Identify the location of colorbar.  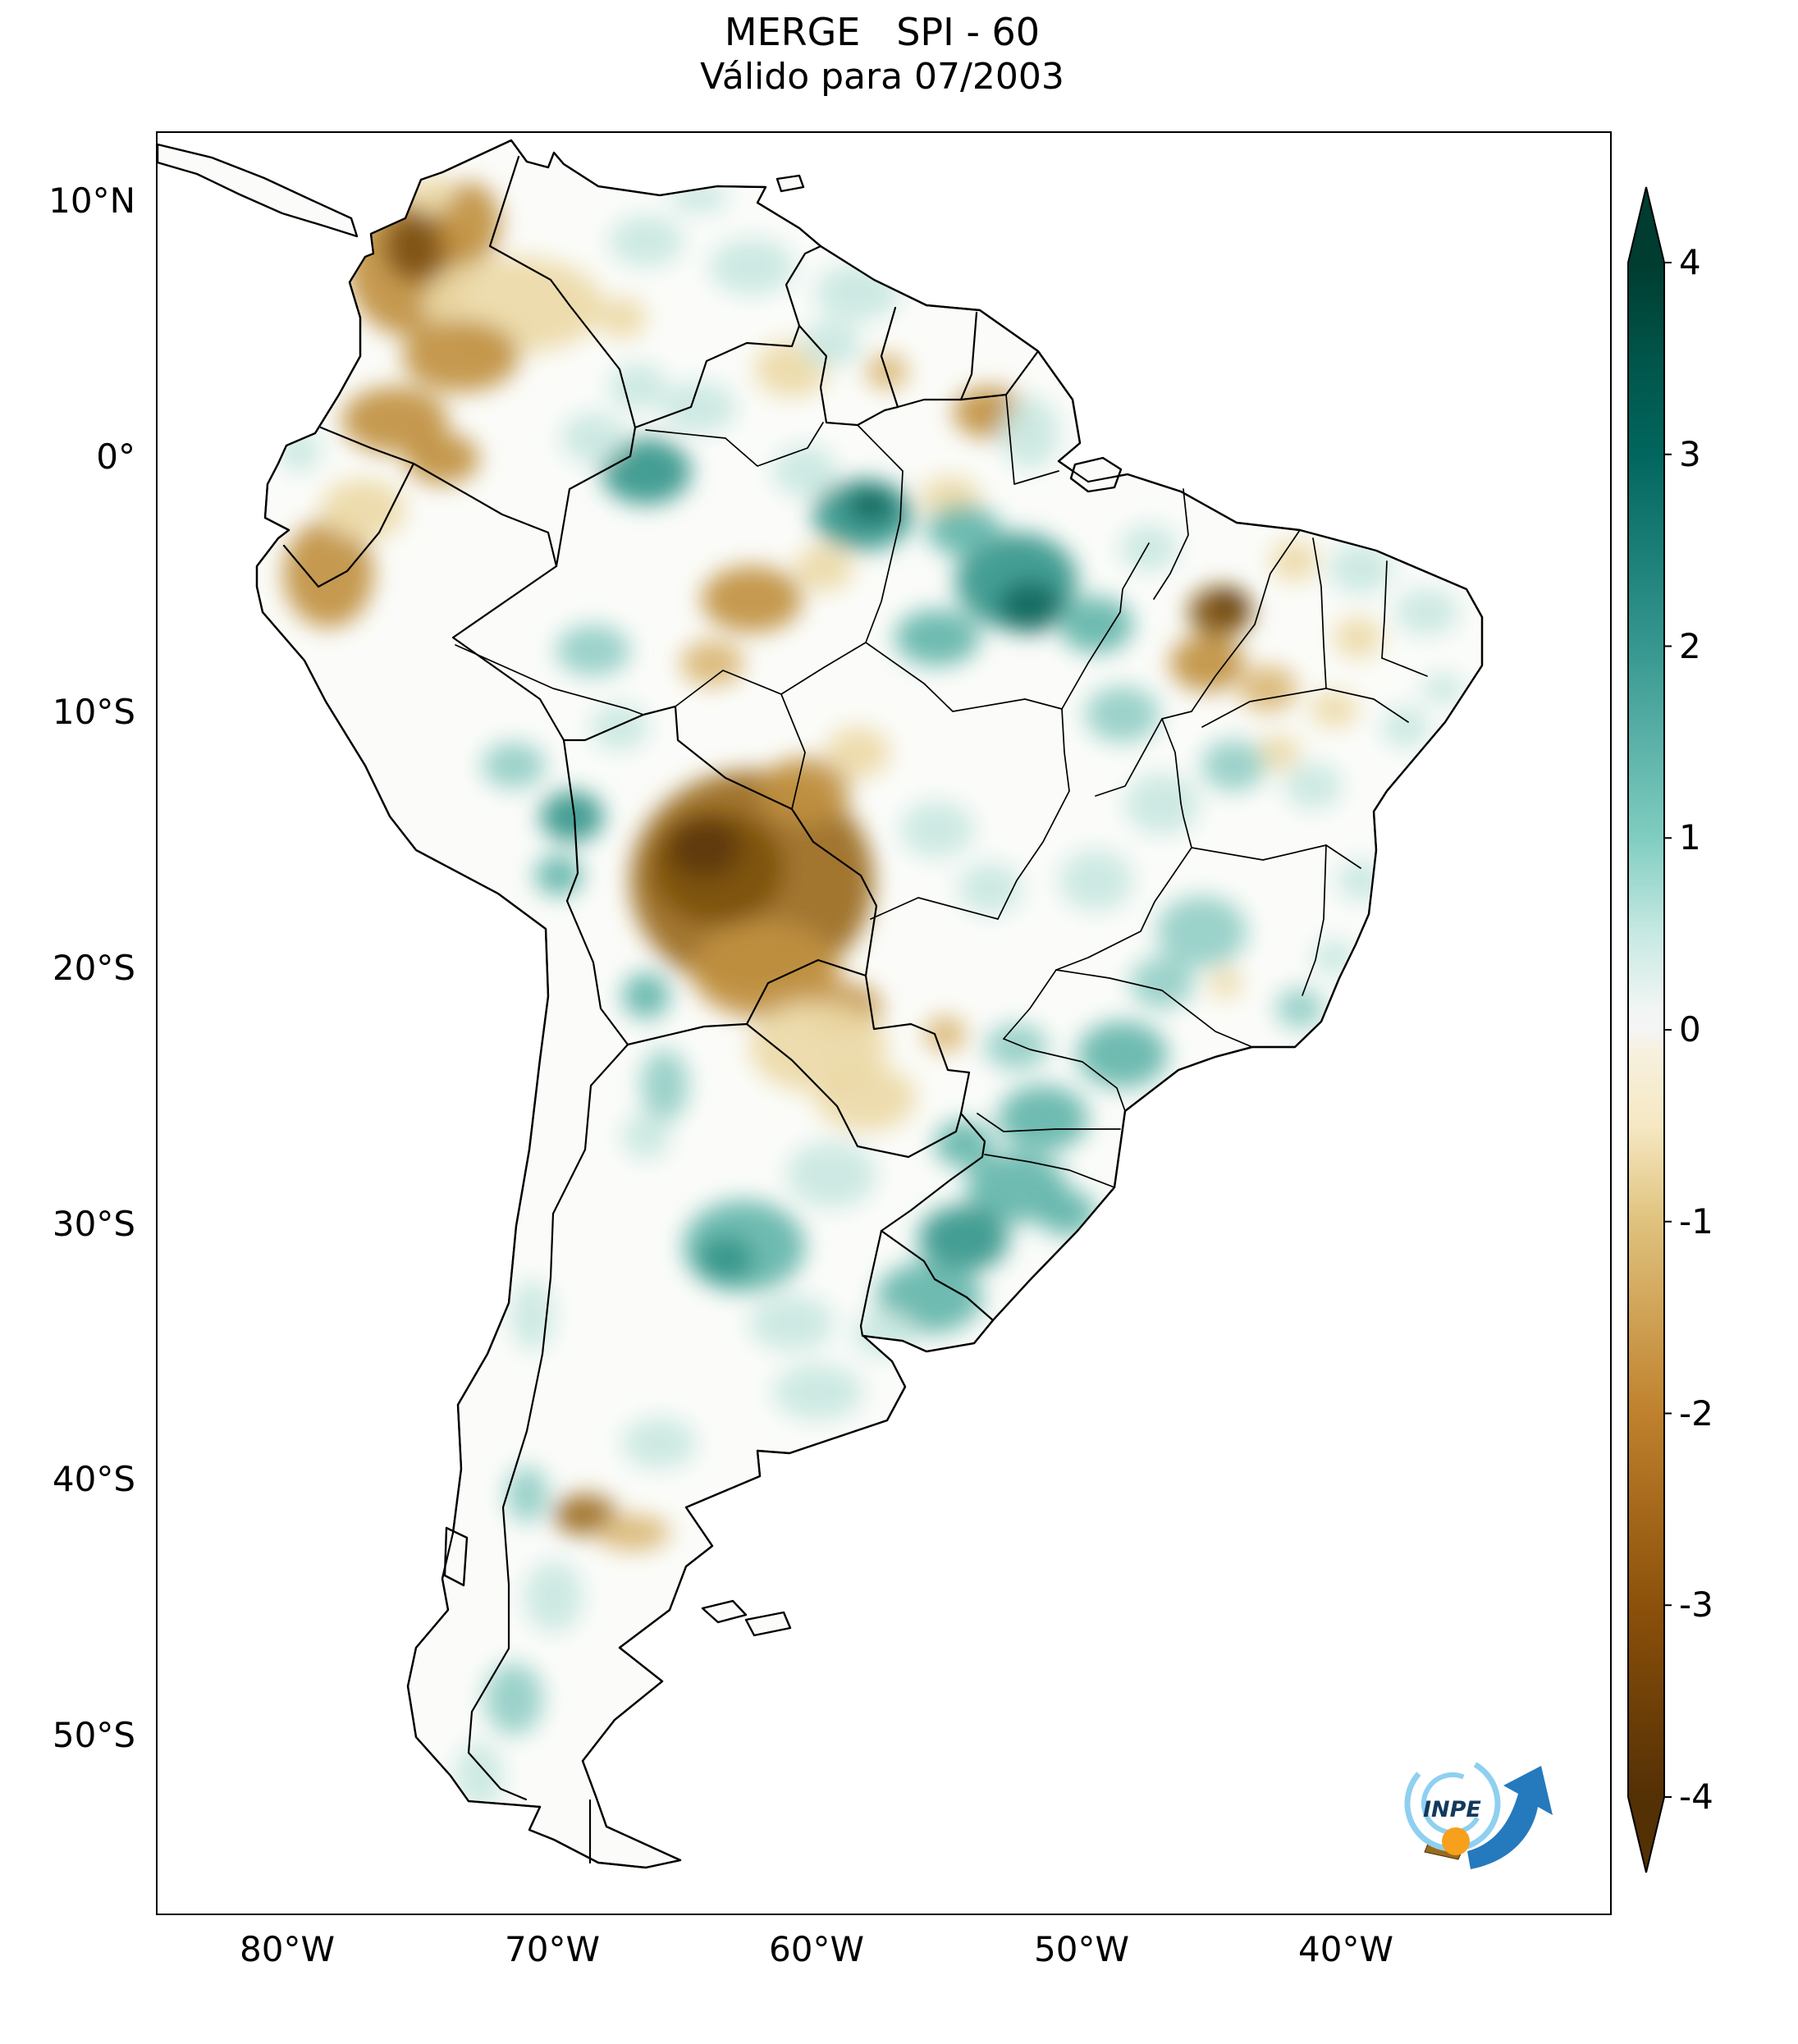
(1649, 1029).